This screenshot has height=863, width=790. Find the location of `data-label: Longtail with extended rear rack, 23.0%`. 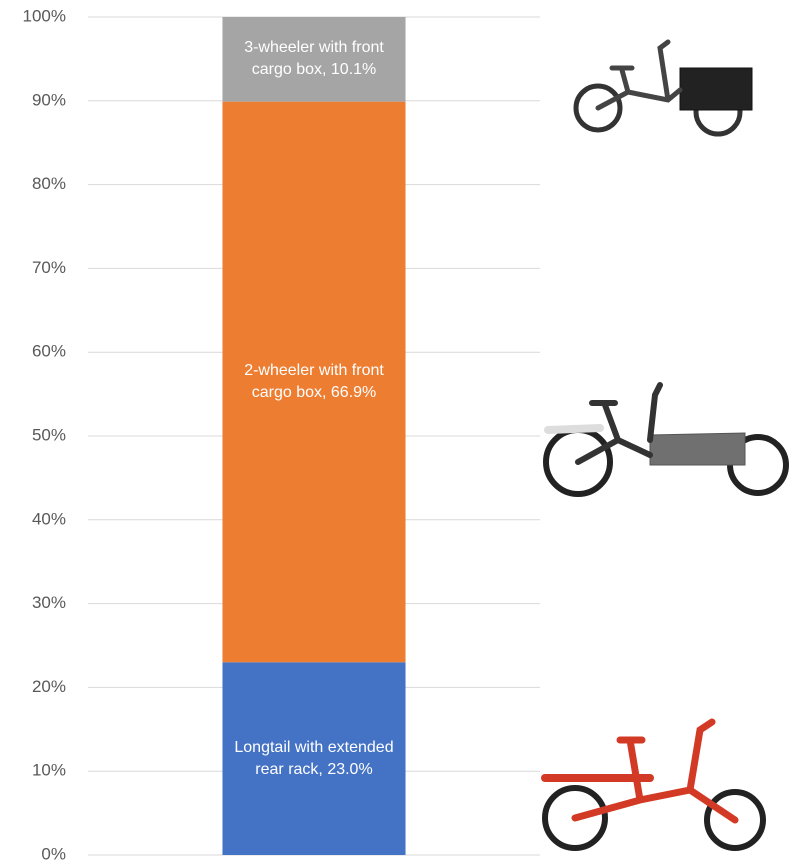

data-label: Longtail with extended rear rack, 23.0% is located at coordinates (314, 758).